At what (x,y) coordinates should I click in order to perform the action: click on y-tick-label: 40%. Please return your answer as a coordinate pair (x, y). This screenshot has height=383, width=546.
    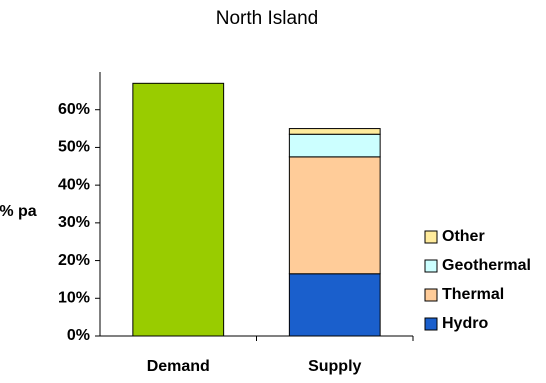
    Looking at the image, I should click on (74, 184).